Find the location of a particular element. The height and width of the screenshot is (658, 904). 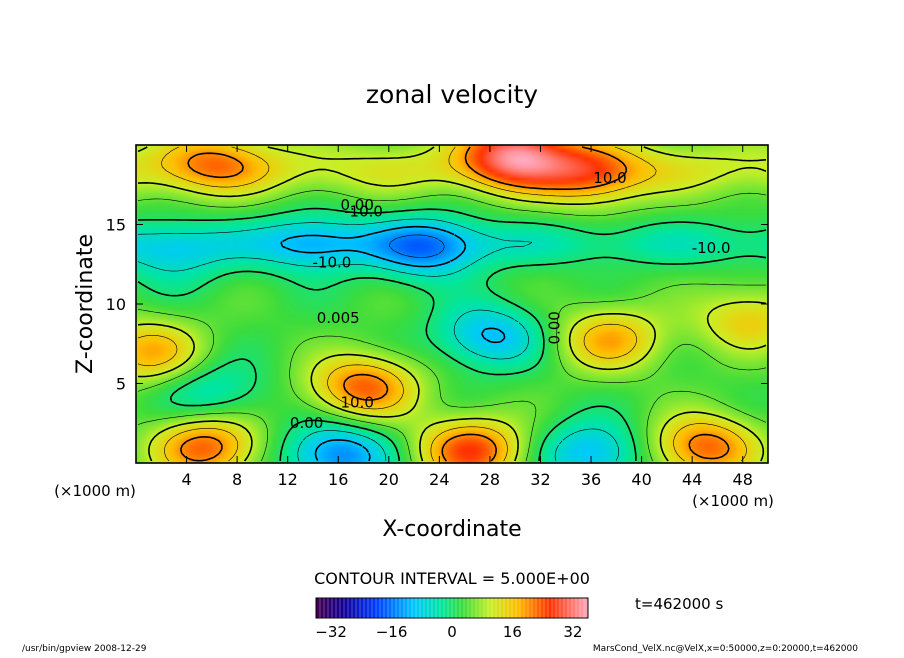

x-axis-label: X-coordinate is located at coordinates (451, 529).